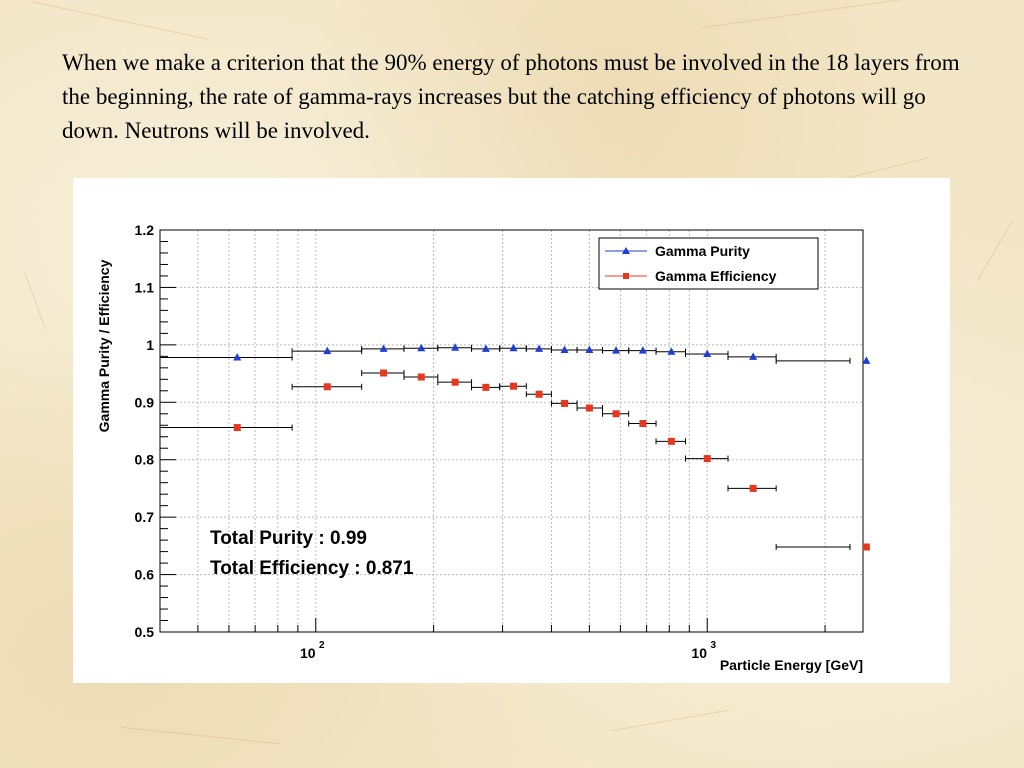  What do you see at coordinates (145, 431) in the screenshot?
I see `y-tick-labels: 0.5 0.6 0.7 0.8 0.9 1 1.1 1.2` at bounding box center [145, 431].